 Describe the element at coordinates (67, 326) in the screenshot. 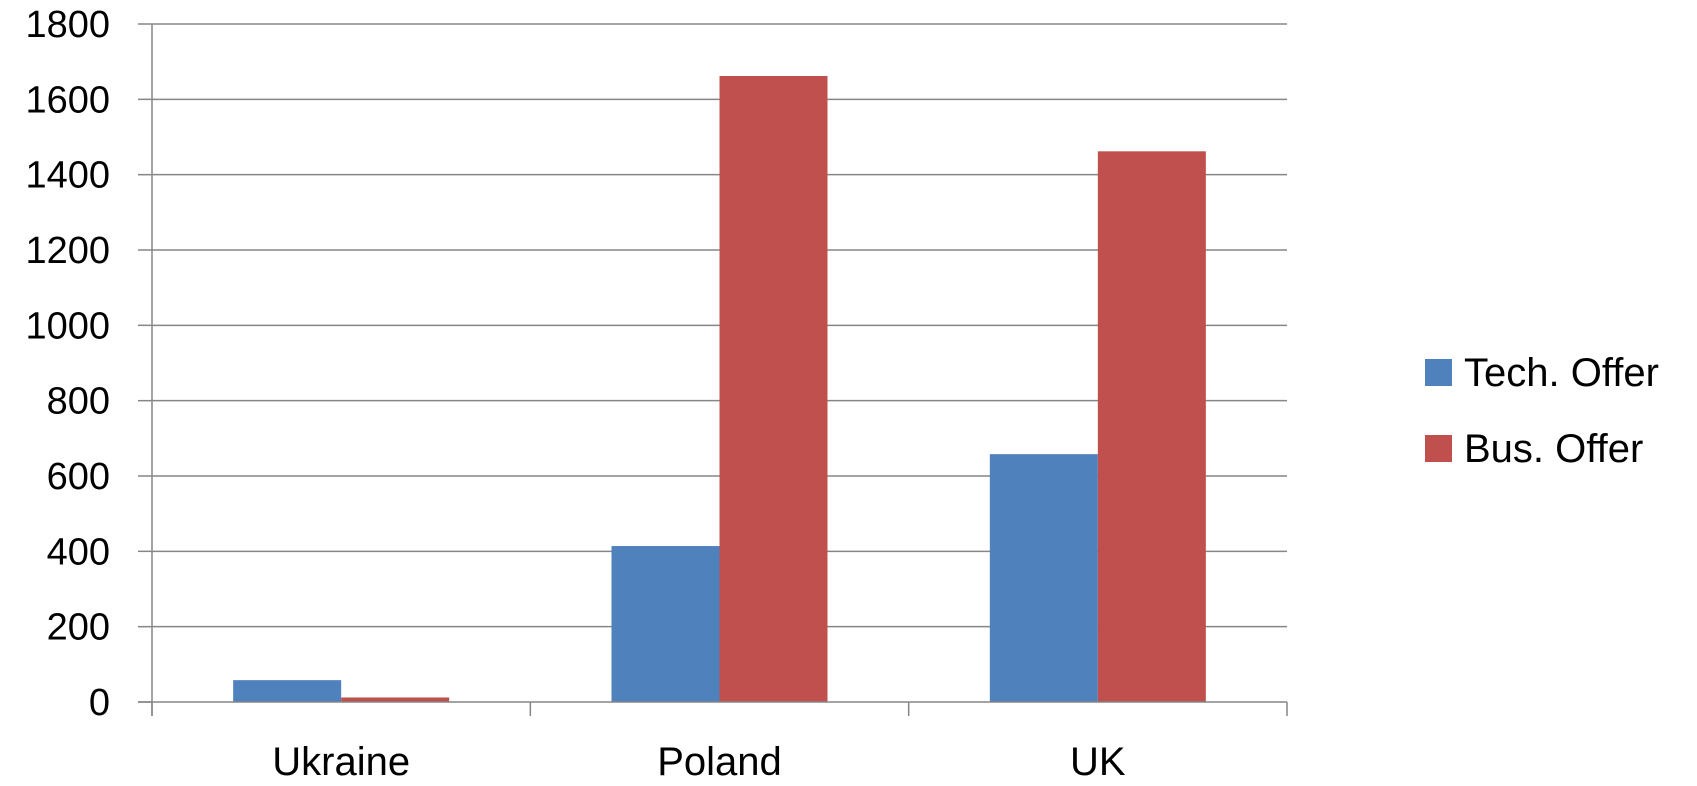

I see `y-tick-label: 1000` at that location.